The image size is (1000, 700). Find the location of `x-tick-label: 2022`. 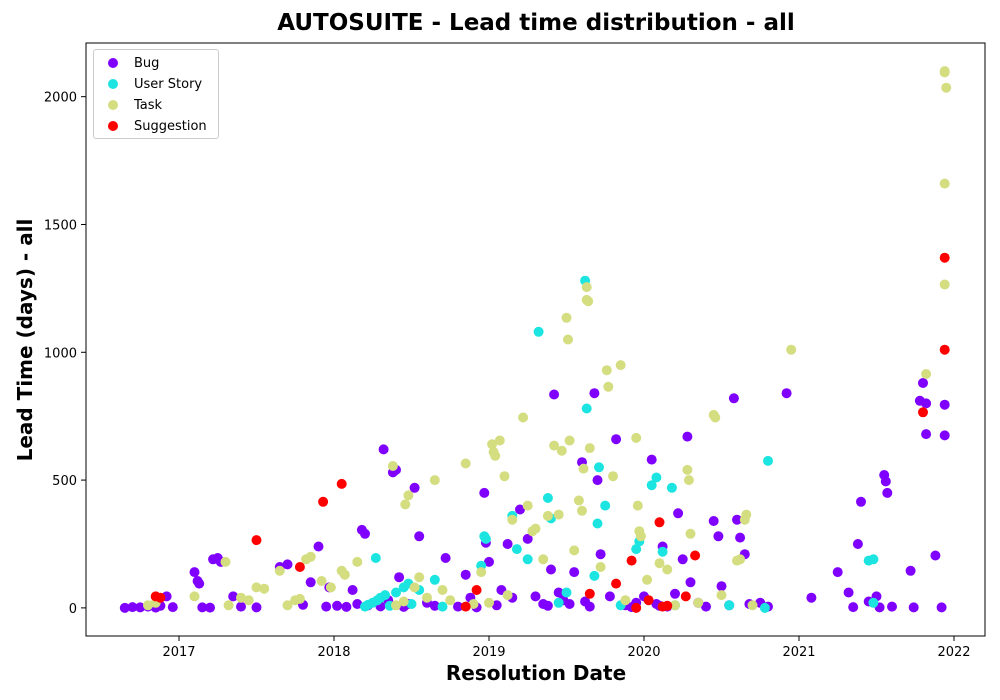

x-tick-label: 2022 is located at coordinates (953, 652).